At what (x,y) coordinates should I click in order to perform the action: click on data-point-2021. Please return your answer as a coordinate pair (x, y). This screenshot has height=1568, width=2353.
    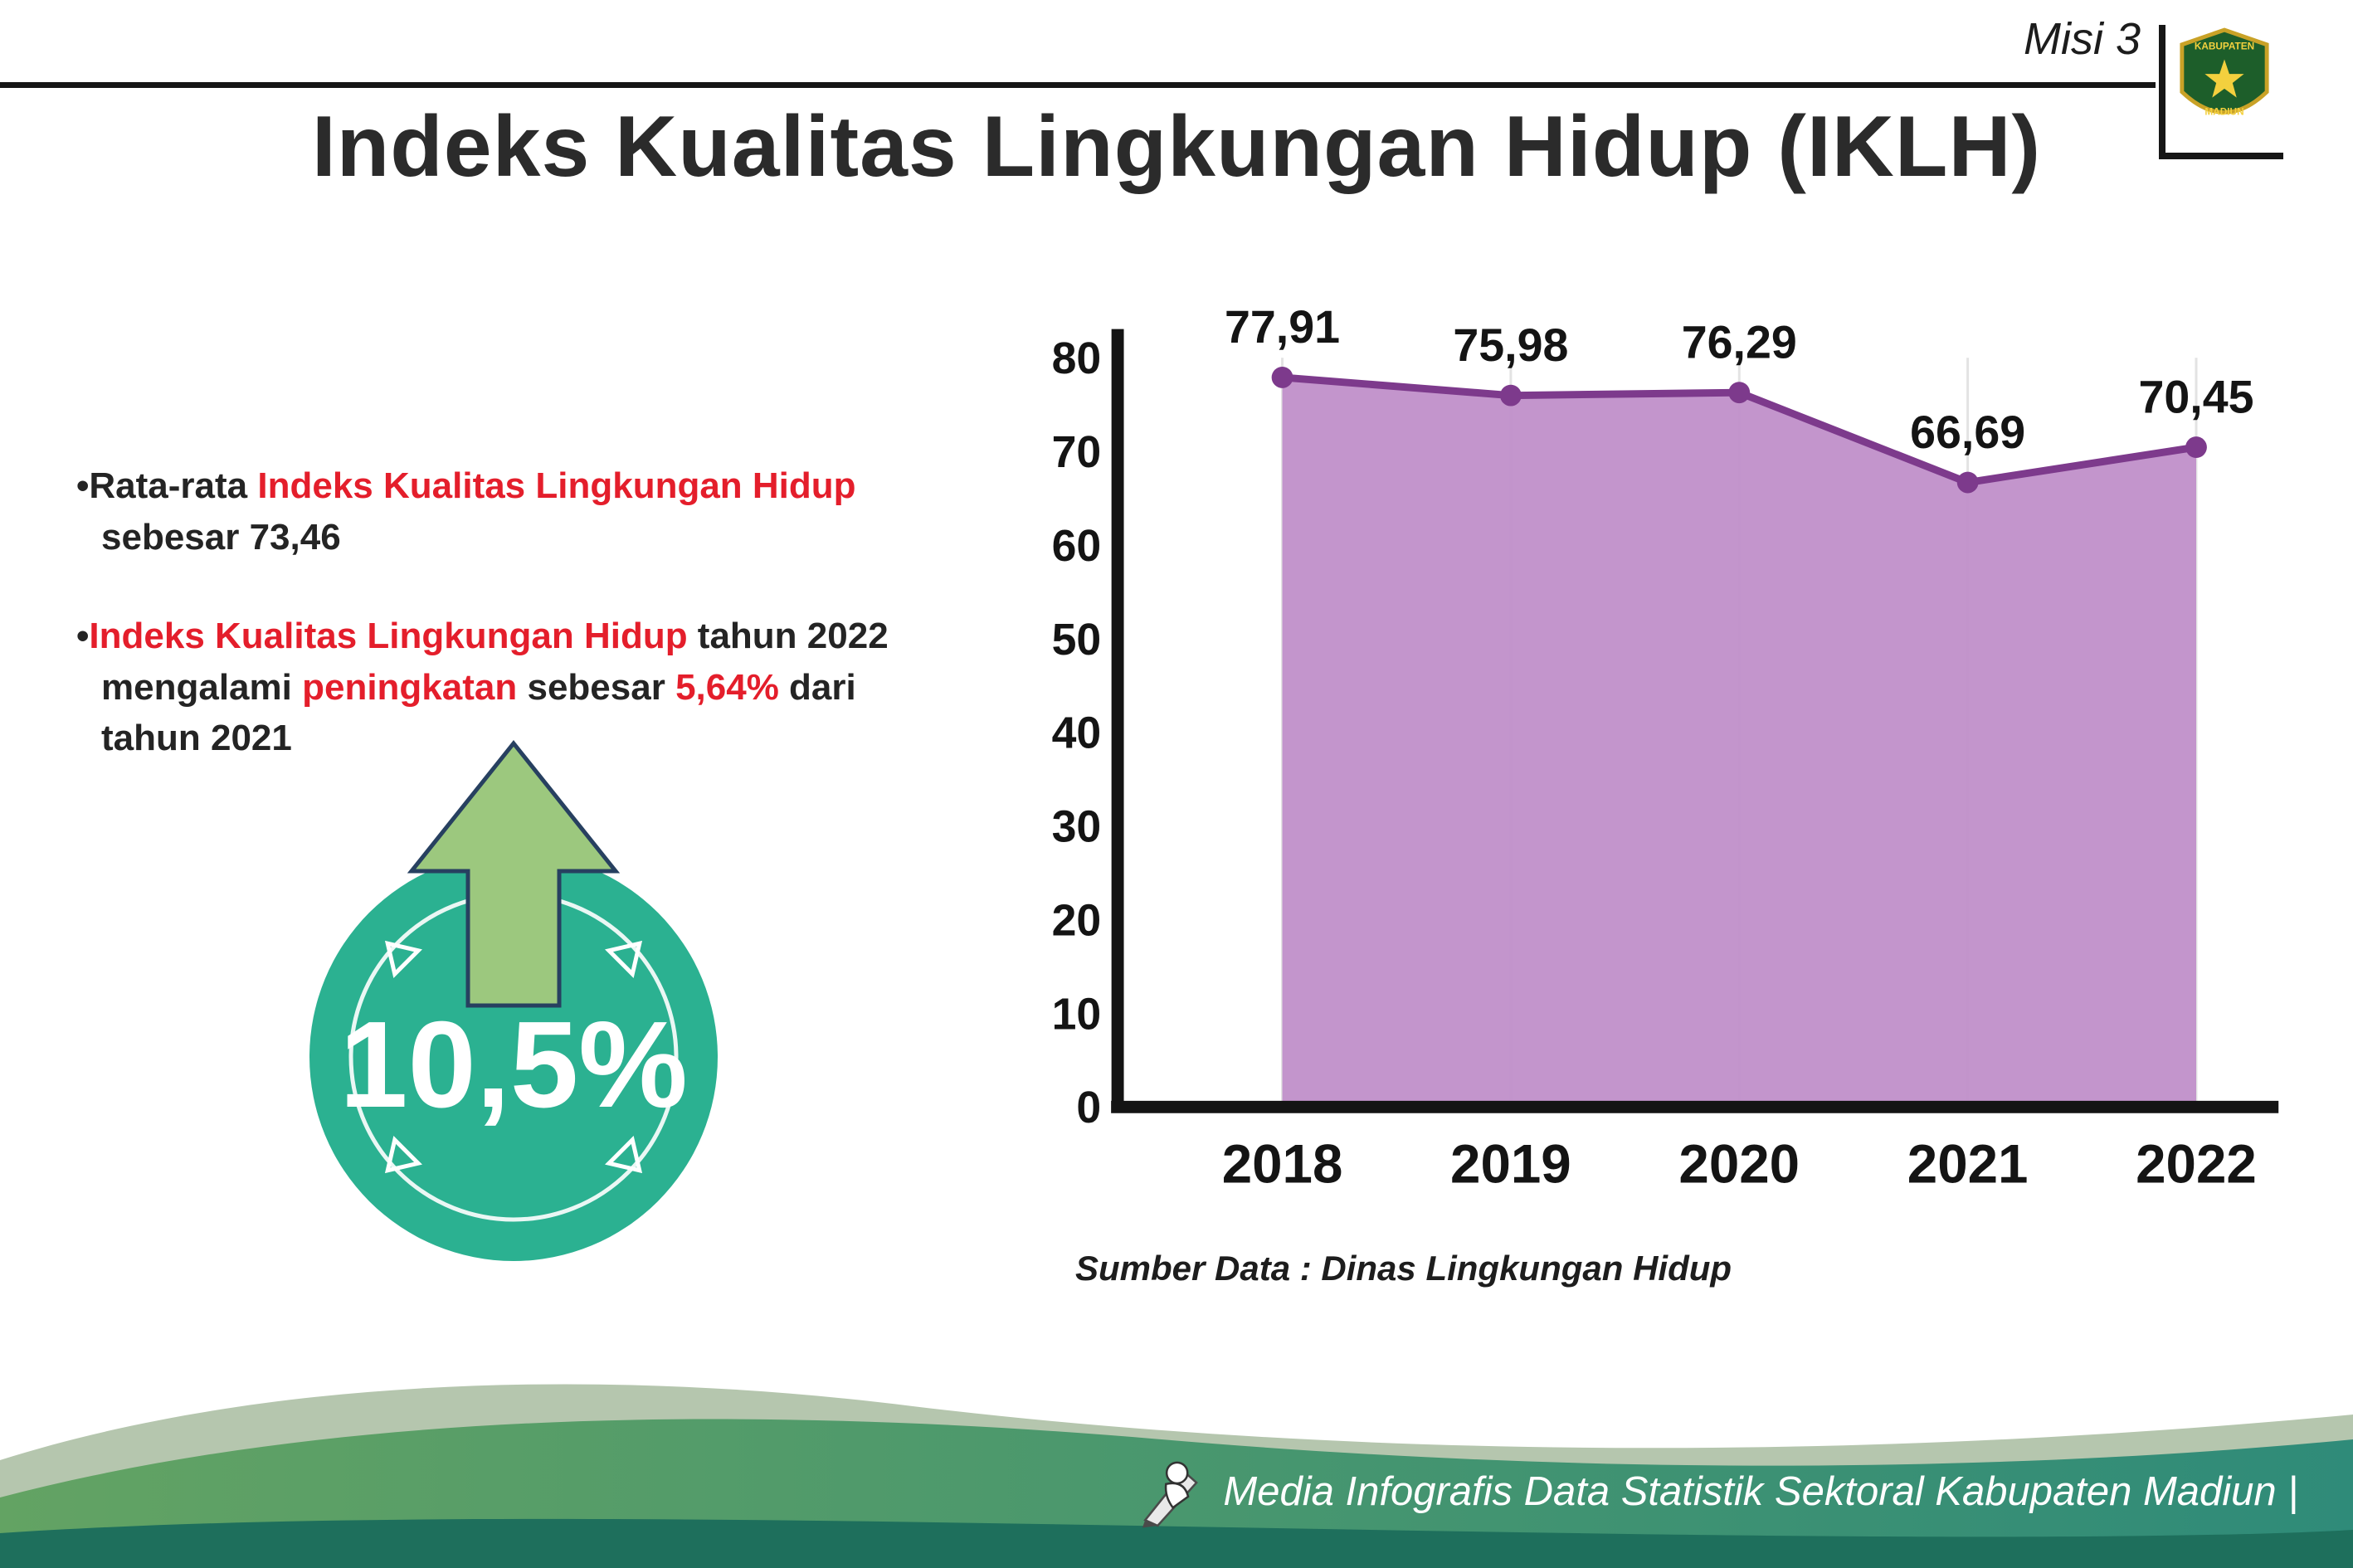
    Looking at the image, I should click on (1967, 482).